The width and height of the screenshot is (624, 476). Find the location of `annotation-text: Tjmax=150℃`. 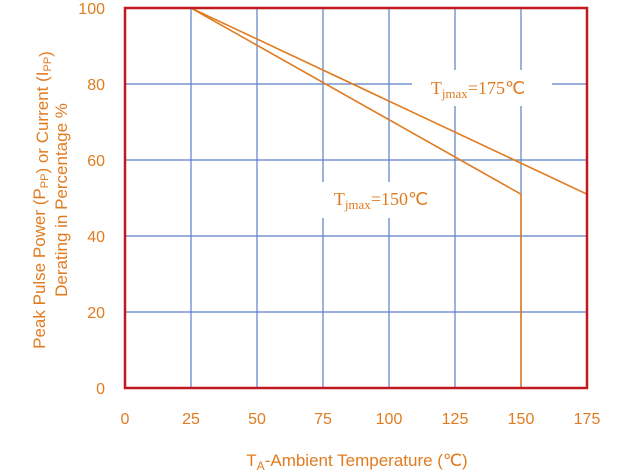

annotation-text: Tjmax=150℃ is located at coordinates (381, 200).